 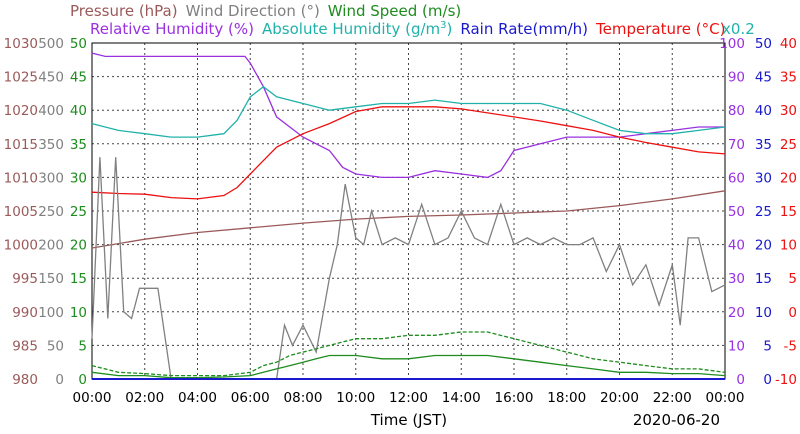 I want to click on legend-item-r2-0: Relative Humidity (%), so click(x=172, y=29).